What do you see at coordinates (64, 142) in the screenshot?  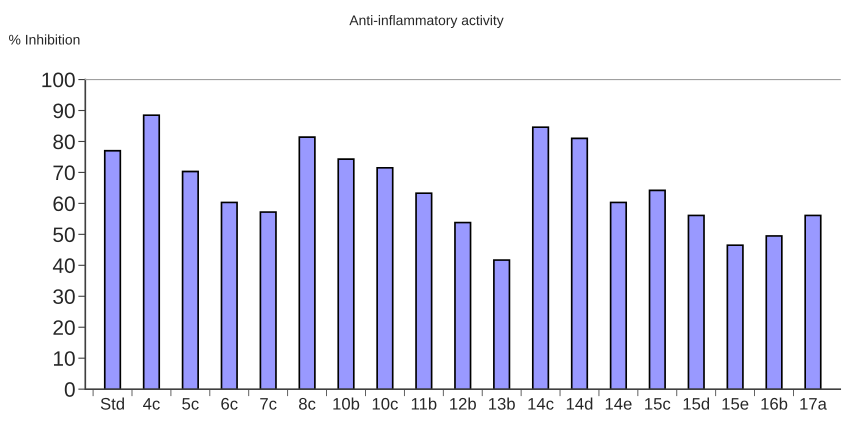 I see `y-tick-label: 80` at bounding box center [64, 142].